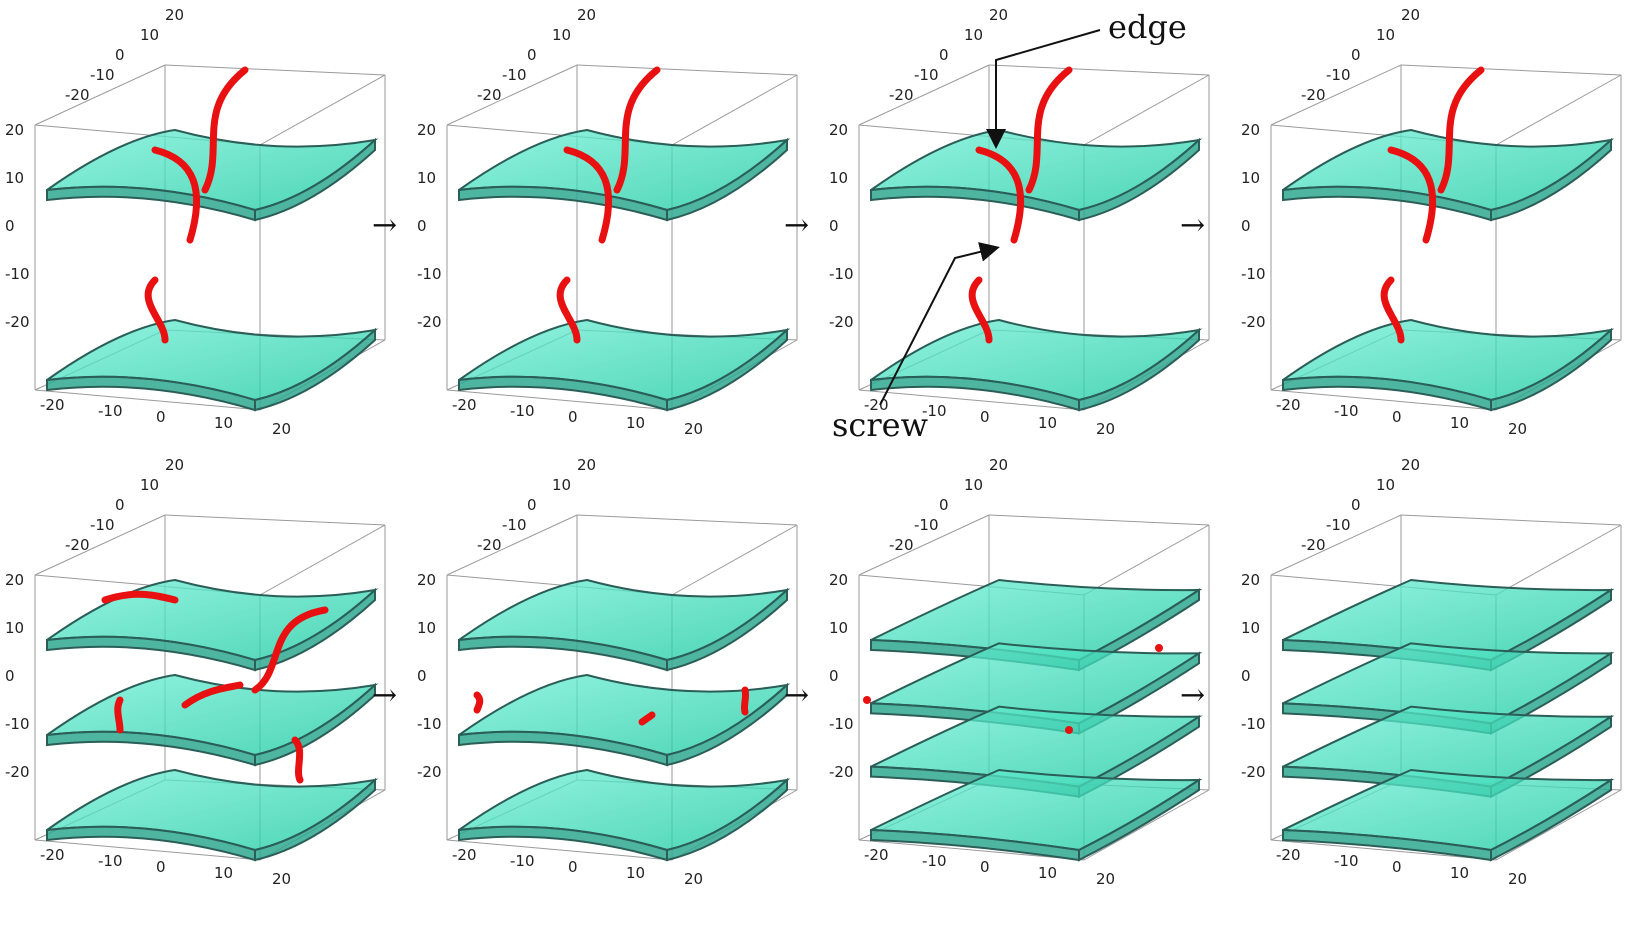  I want to click on screw-label: screw, so click(880, 425).